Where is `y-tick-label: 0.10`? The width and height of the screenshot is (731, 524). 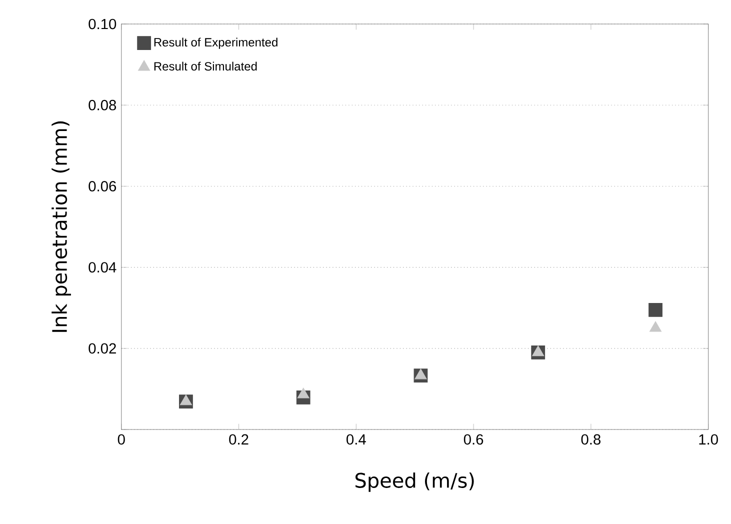 y-tick-label: 0.10 is located at coordinates (102, 24).